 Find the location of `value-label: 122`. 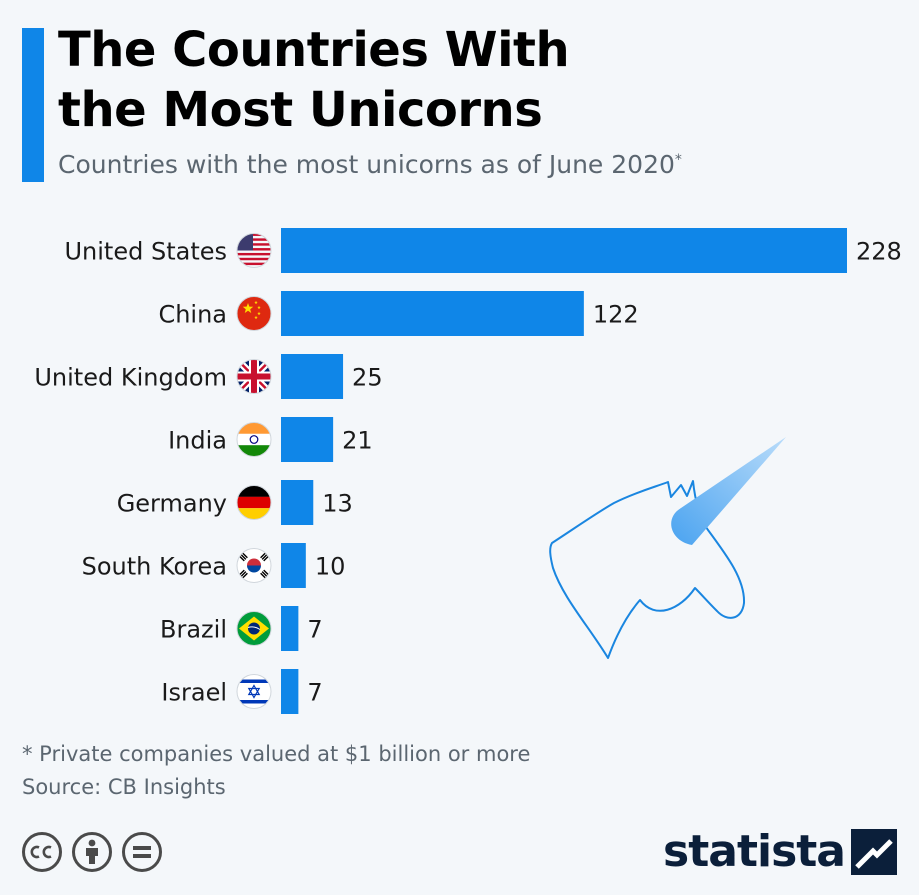

value-label: 122 is located at coordinates (616, 315).